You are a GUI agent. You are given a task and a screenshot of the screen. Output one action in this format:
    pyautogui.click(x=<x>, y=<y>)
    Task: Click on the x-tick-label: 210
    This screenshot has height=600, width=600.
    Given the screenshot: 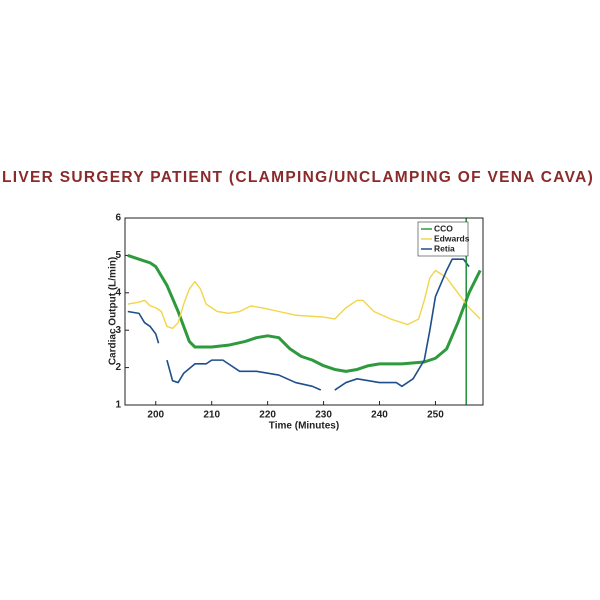 What is the action you would take?
    pyautogui.click(x=211, y=415)
    